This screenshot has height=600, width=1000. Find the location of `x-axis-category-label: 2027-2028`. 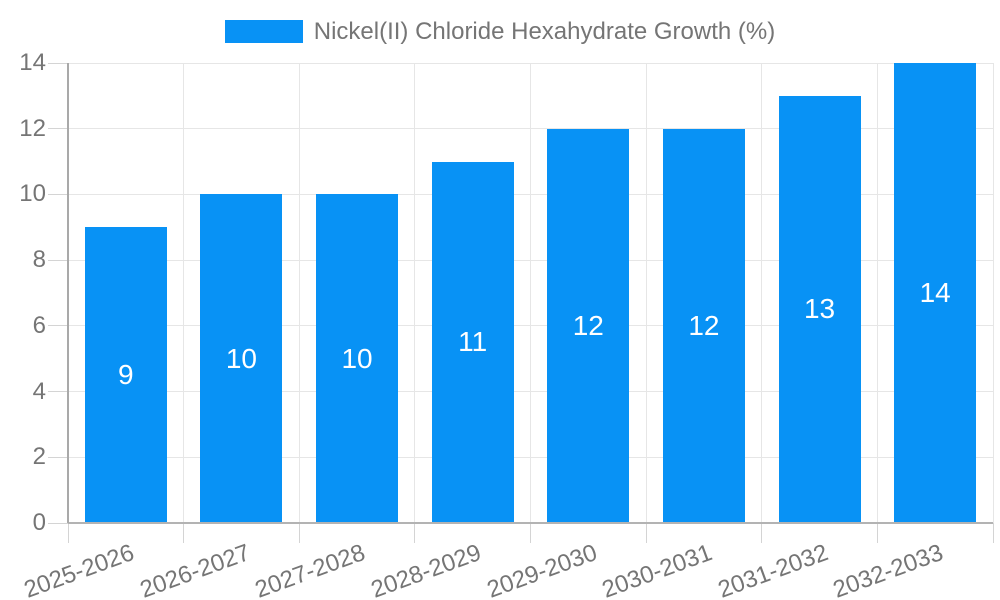

x-axis-category-label: 2027-2028 is located at coordinates (310, 569).